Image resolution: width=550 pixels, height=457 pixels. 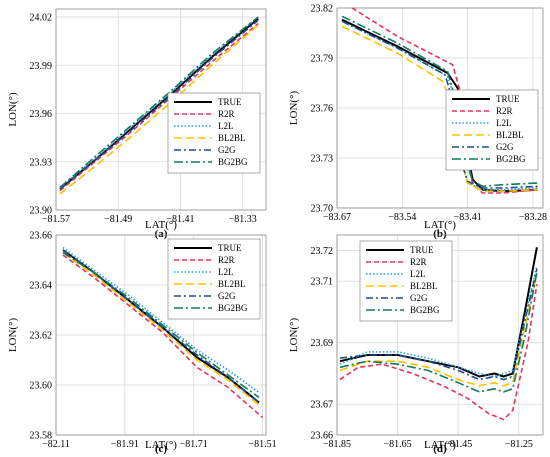 What do you see at coordinates (440, 234) in the screenshot?
I see `panel-label: (b)` at bounding box center [440, 234].